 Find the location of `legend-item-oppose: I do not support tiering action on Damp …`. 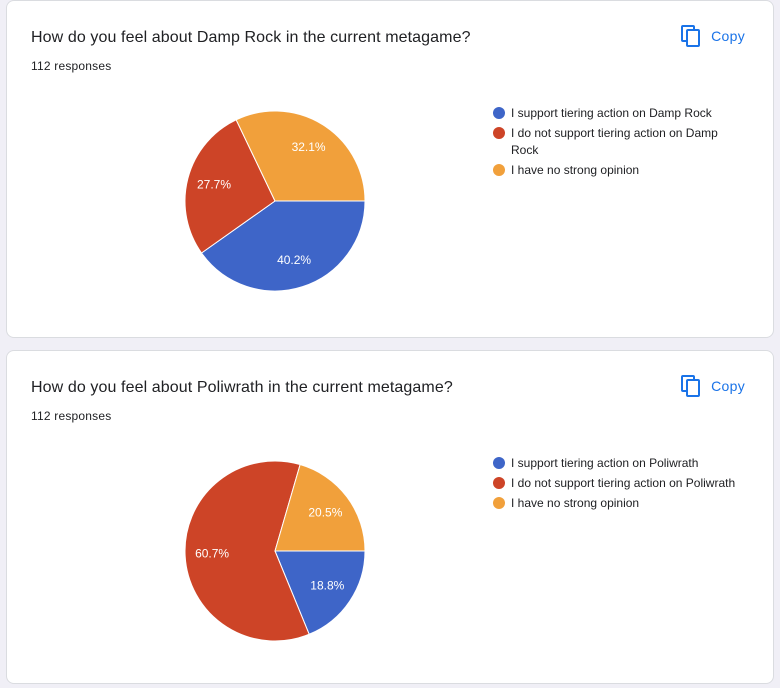

legend-item-oppose: I do not support tiering action on Damp … is located at coordinates (618, 142).